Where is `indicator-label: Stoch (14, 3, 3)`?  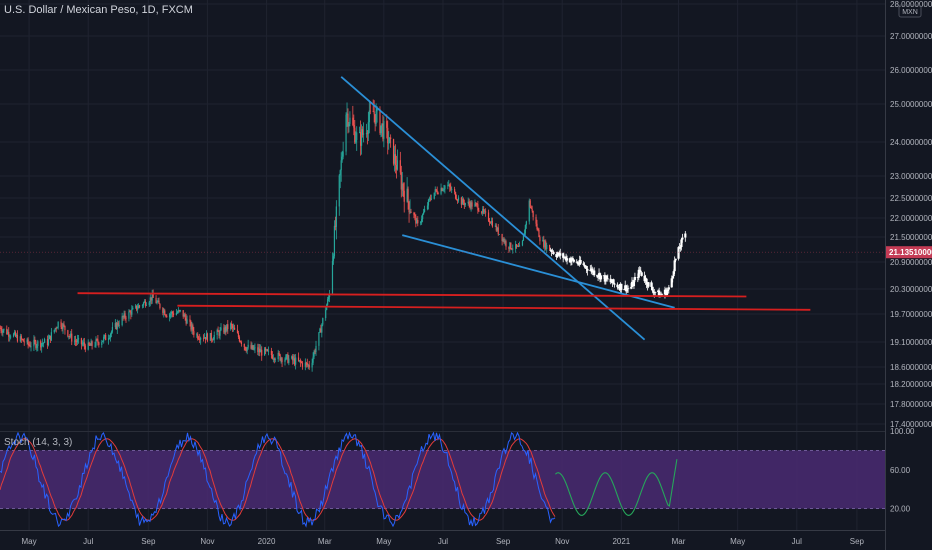 indicator-label: Stoch (14, 3, 3) is located at coordinates (38, 442).